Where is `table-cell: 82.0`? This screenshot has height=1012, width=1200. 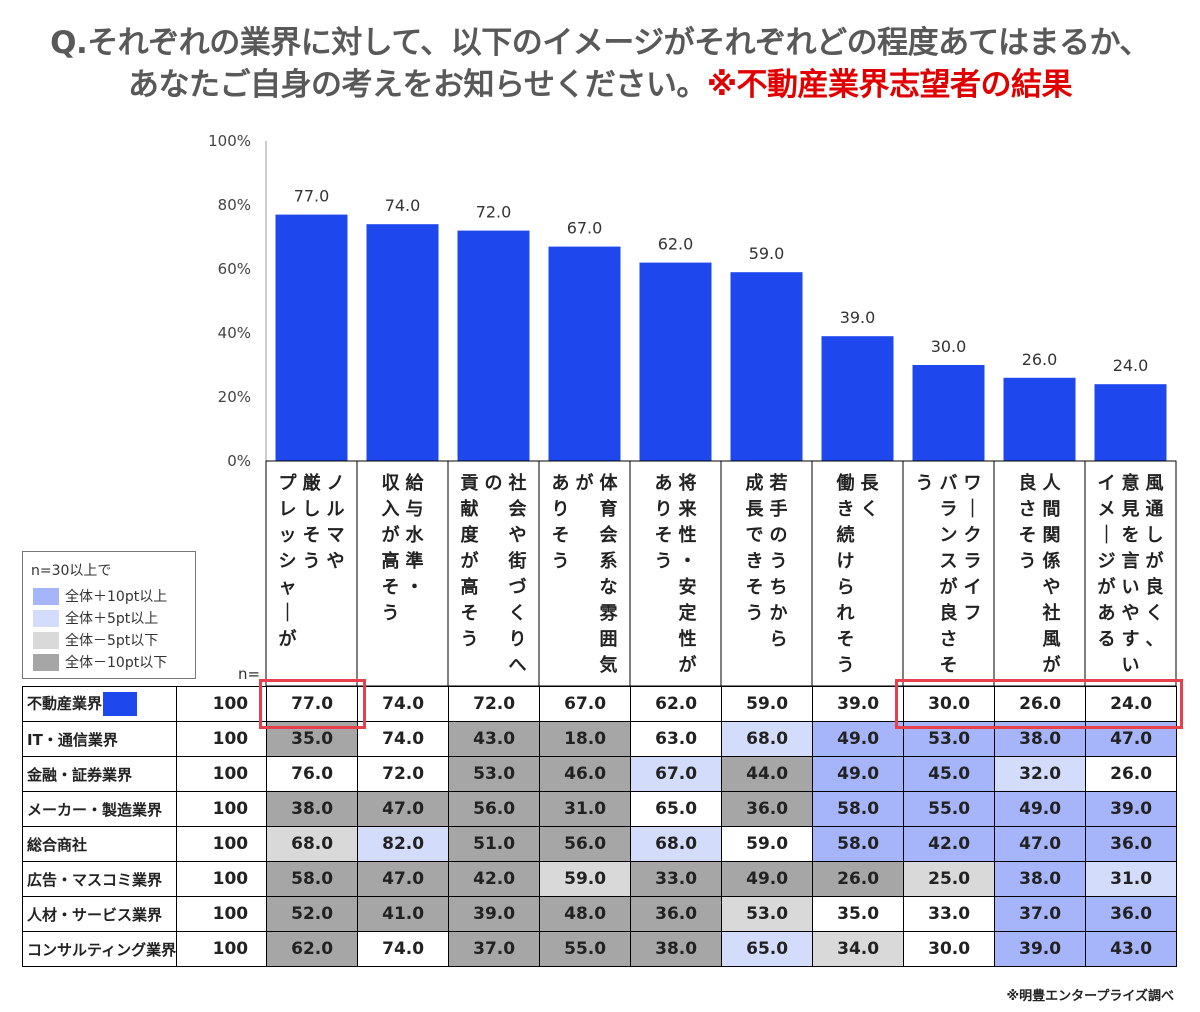 table-cell: 82.0 is located at coordinates (403, 844).